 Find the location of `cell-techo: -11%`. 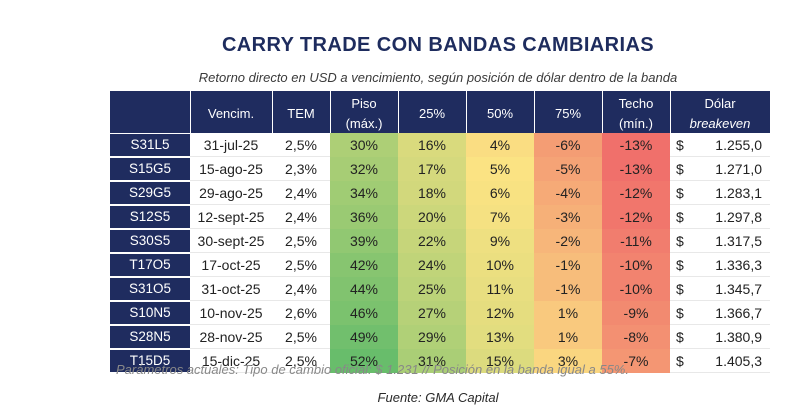

cell-techo: -11% is located at coordinates (636, 240).